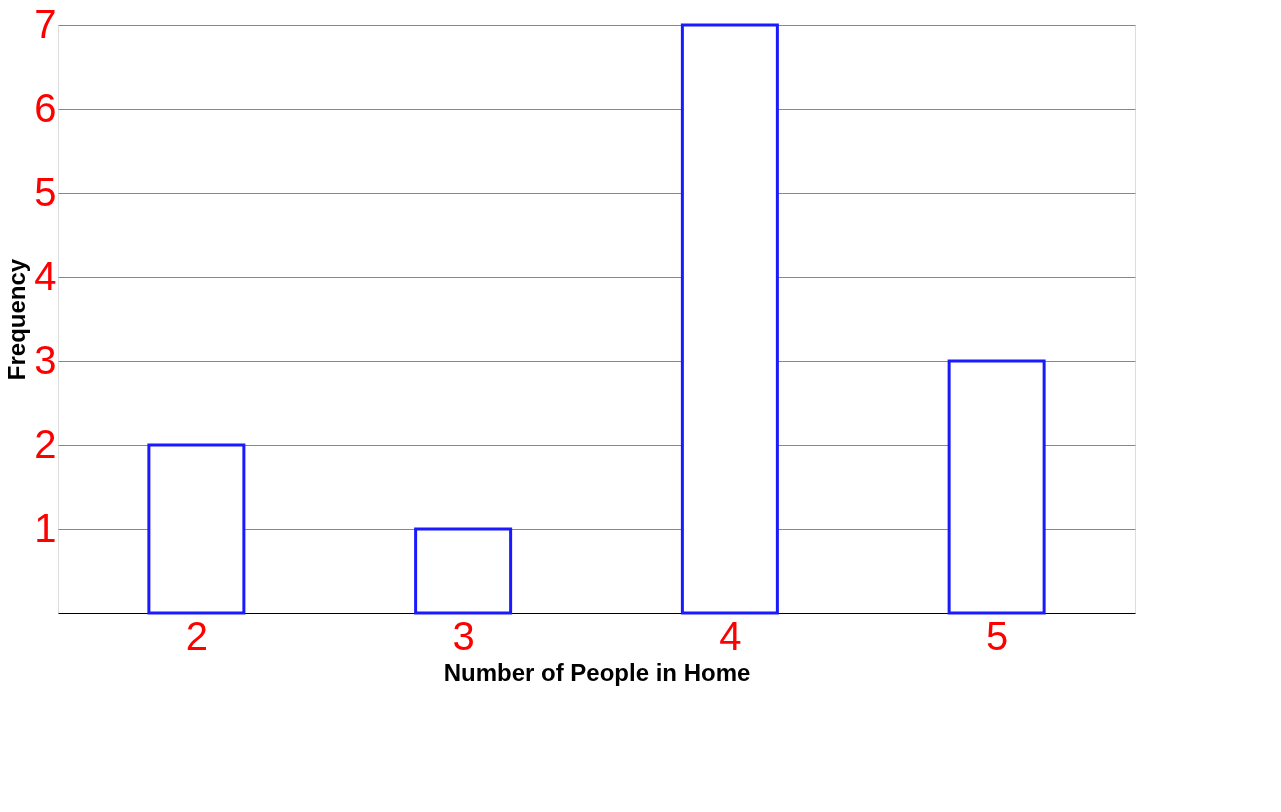 This screenshot has height=812, width=1281. What do you see at coordinates (45, 191) in the screenshot?
I see `y-tick-label: 5` at bounding box center [45, 191].